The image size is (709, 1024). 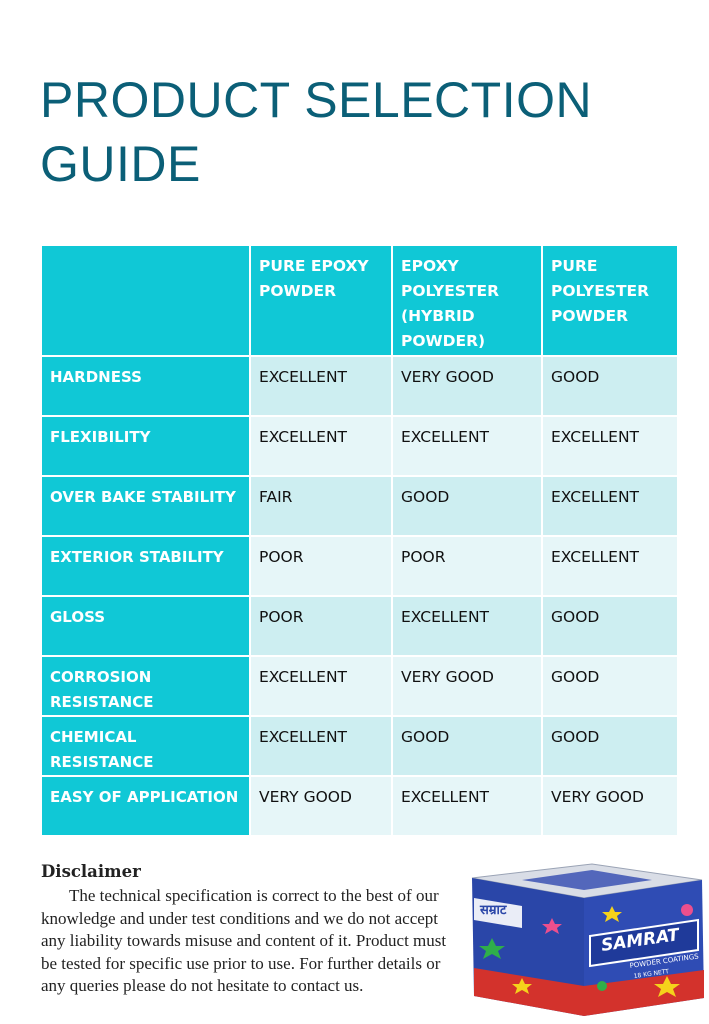 What do you see at coordinates (587, 939) in the screenshot?
I see `samrat-box-illustration: सम्राट SAMRAT POWDER COATINGS 18 KG NETT` at bounding box center [587, 939].